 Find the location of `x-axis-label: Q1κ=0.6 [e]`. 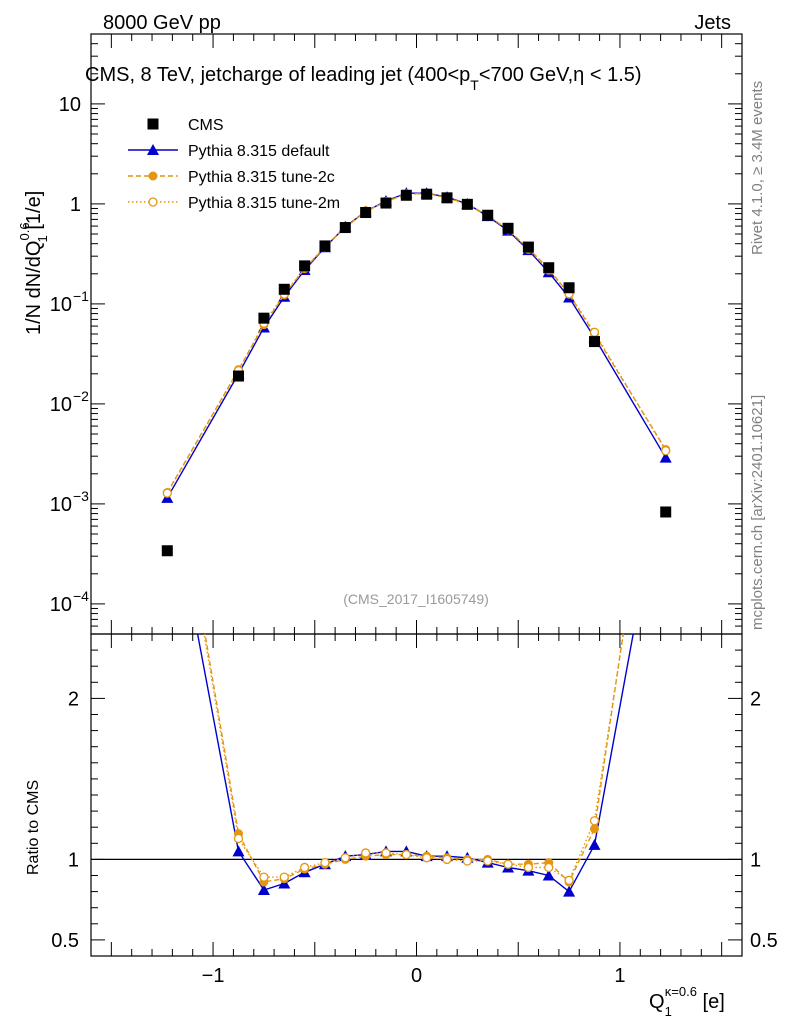

x-axis-label: Q1κ=0.6 [e] is located at coordinates (687, 1001).